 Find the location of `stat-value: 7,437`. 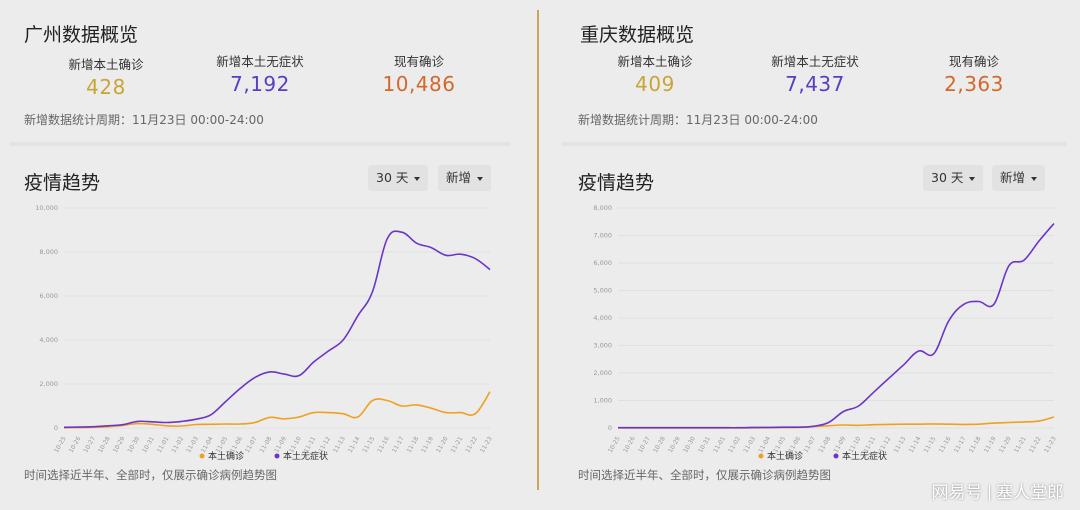

stat-value: 7,437 is located at coordinates (815, 84).